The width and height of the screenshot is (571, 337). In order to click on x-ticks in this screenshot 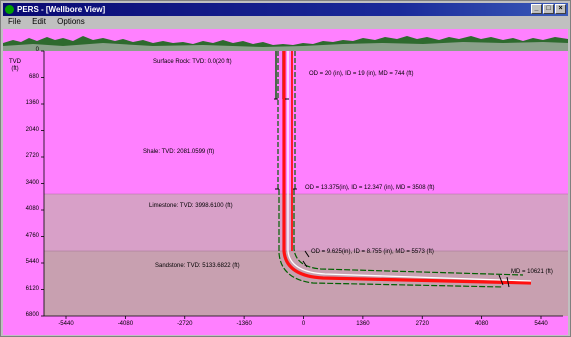, I will do `click(303, 317)`.